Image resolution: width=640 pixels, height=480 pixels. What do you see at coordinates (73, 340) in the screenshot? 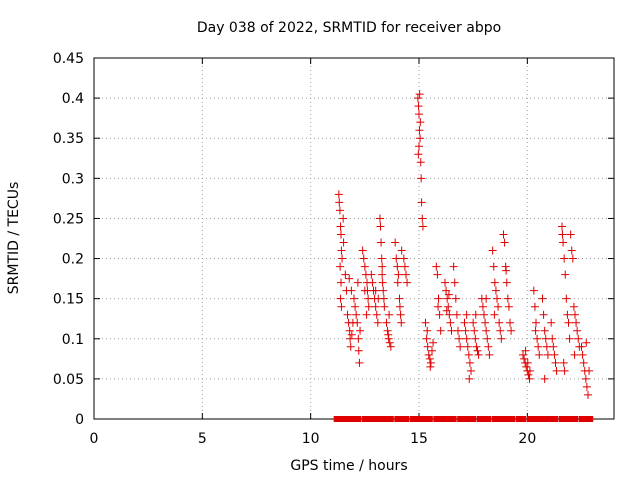
I see `y-tick-label: 0.1` at bounding box center [73, 340].